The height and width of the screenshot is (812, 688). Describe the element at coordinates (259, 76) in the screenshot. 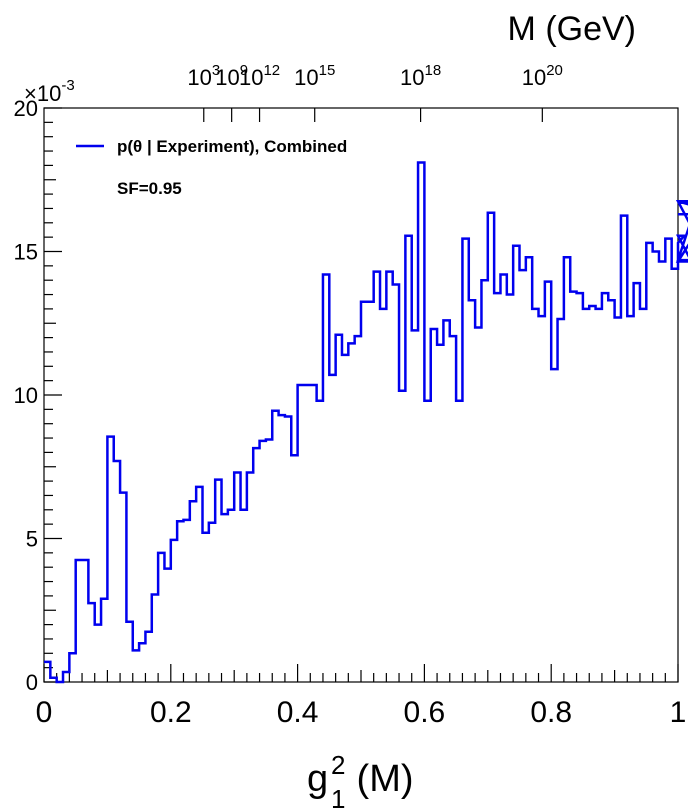

I see `top-tick-label: 10¹²` at that location.